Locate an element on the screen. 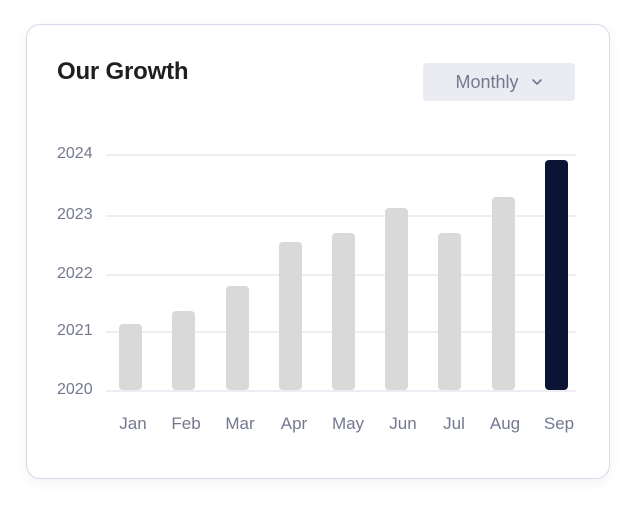 The image size is (636, 505). y-tick-label: 2023 is located at coordinates (75, 214).